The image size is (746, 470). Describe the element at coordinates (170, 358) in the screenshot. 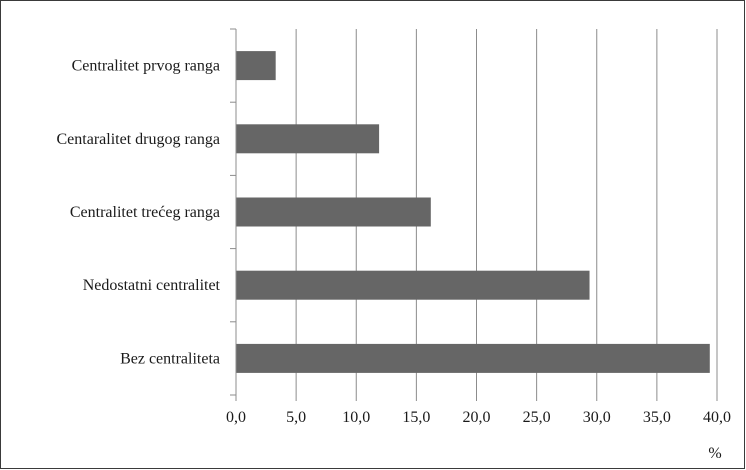

I see `category-label: Bez centraliteta` at that location.